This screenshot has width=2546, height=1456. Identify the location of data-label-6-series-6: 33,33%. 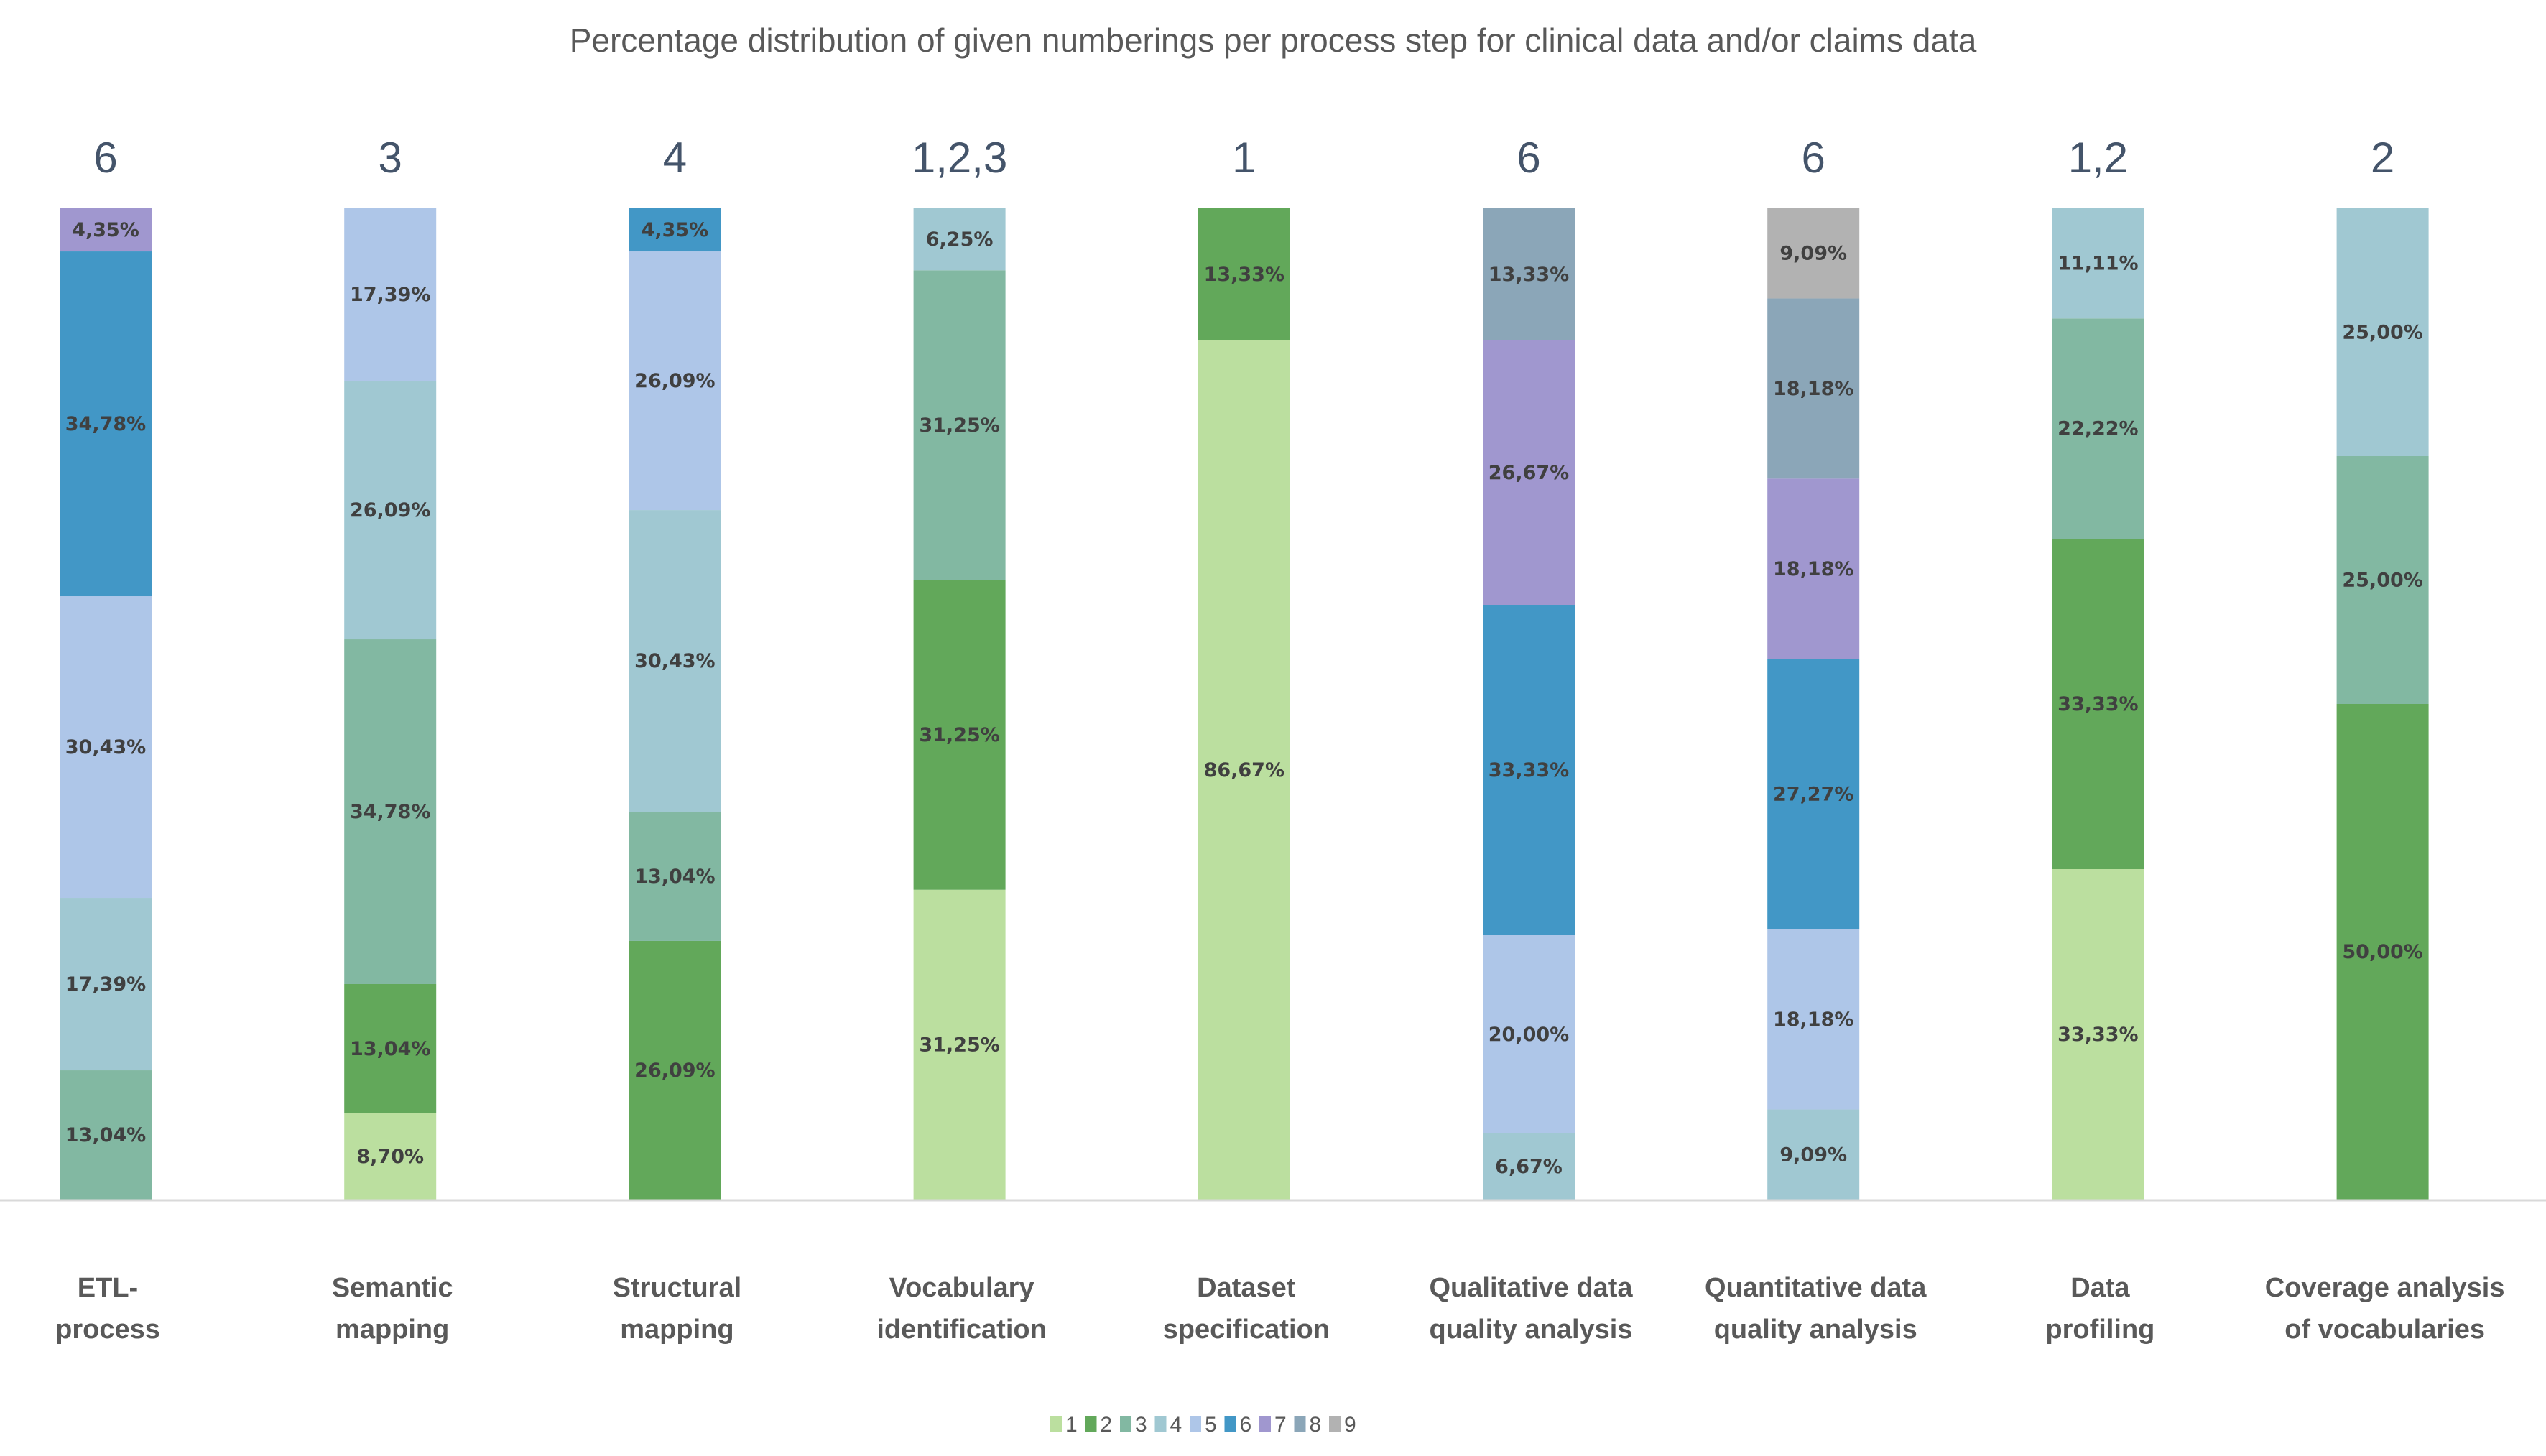
(1529, 770).